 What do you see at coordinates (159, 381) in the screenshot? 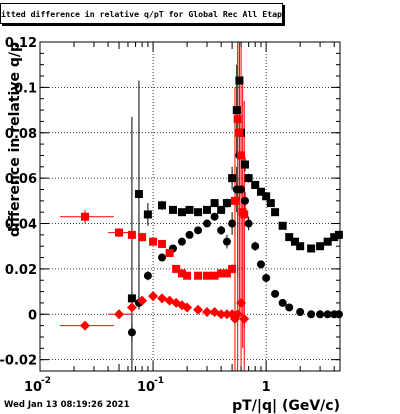
I see `x-tick-label-exponent: -1` at bounding box center [159, 381].